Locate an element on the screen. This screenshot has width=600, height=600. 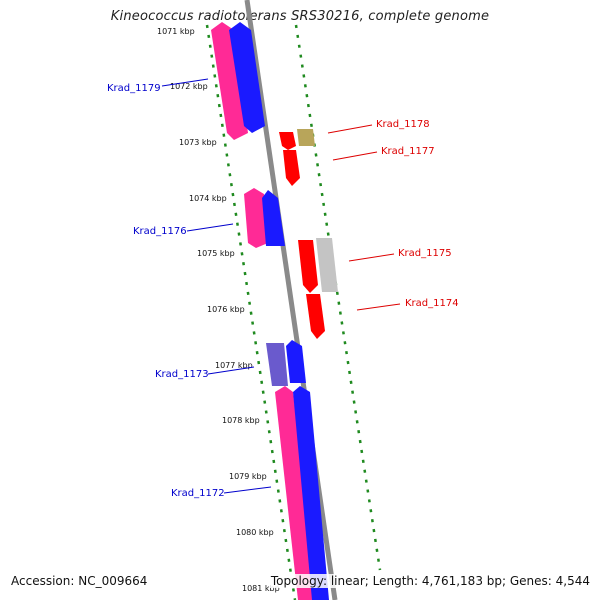
gene-krad-1177-red is located at coordinates (291, 168).